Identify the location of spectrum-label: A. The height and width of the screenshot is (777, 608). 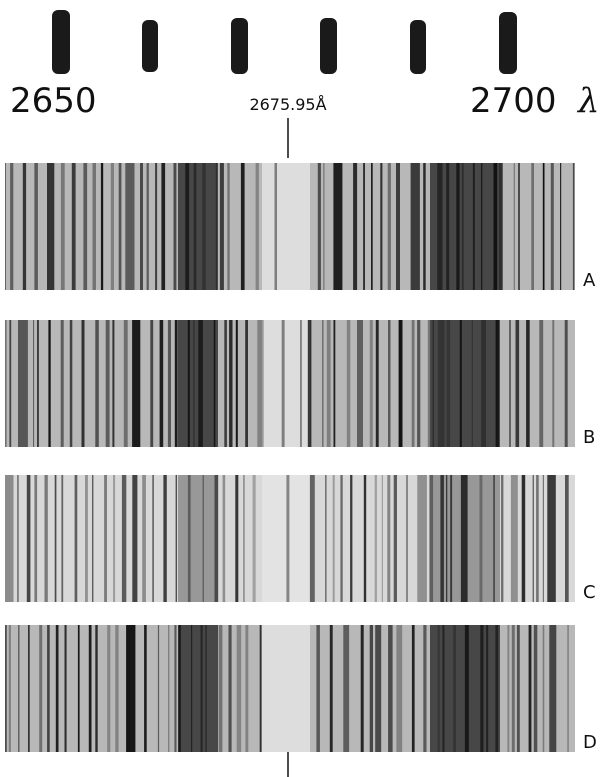
(589, 280).